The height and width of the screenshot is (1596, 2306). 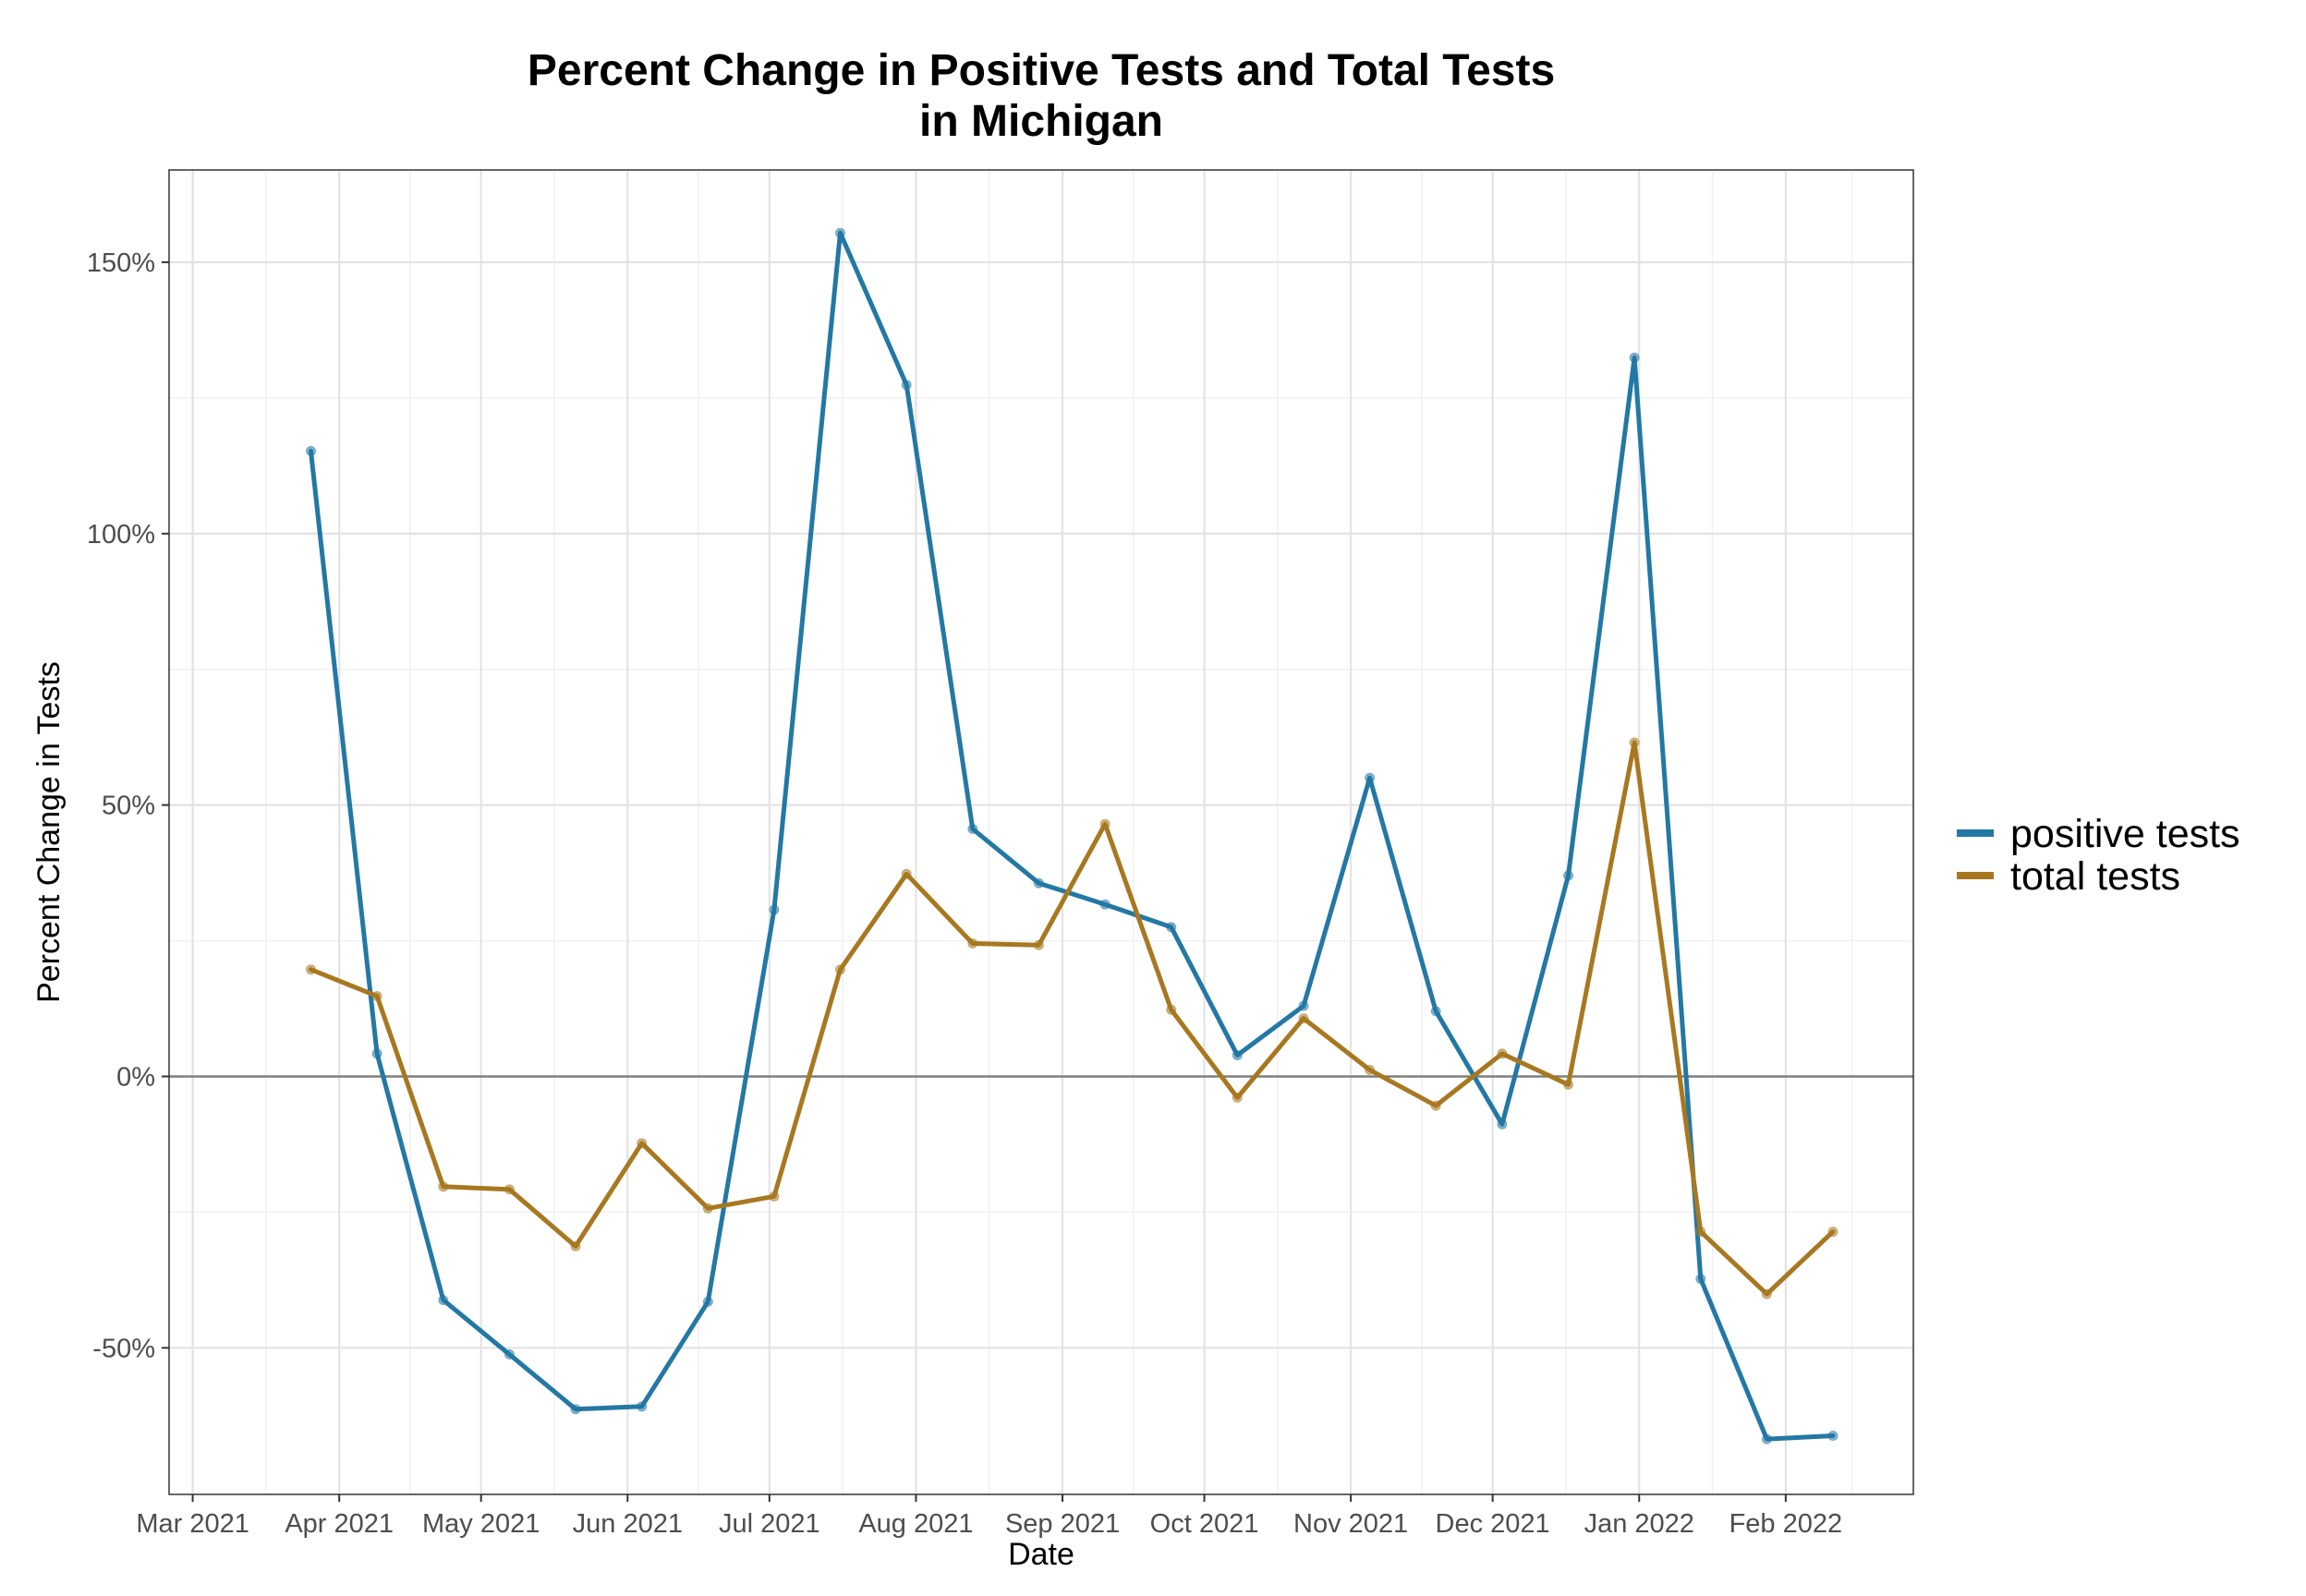 I want to click on y-axis-title: Percent Change in Tests, so click(x=49, y=832).